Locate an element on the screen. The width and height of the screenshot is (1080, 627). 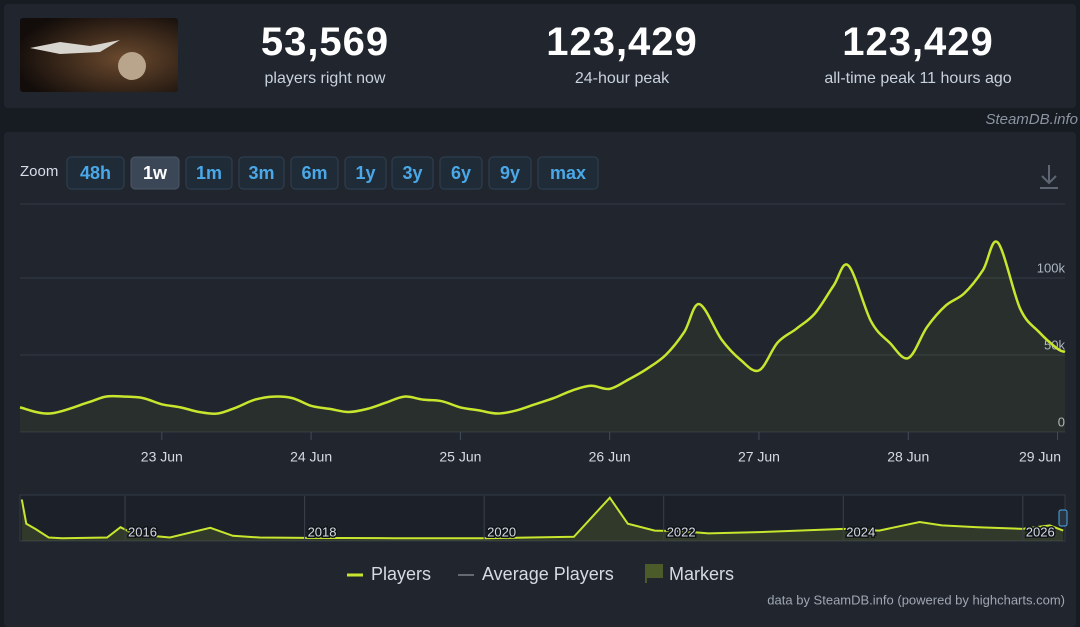
legend-label: Markers is located at coordinates (701, 574).